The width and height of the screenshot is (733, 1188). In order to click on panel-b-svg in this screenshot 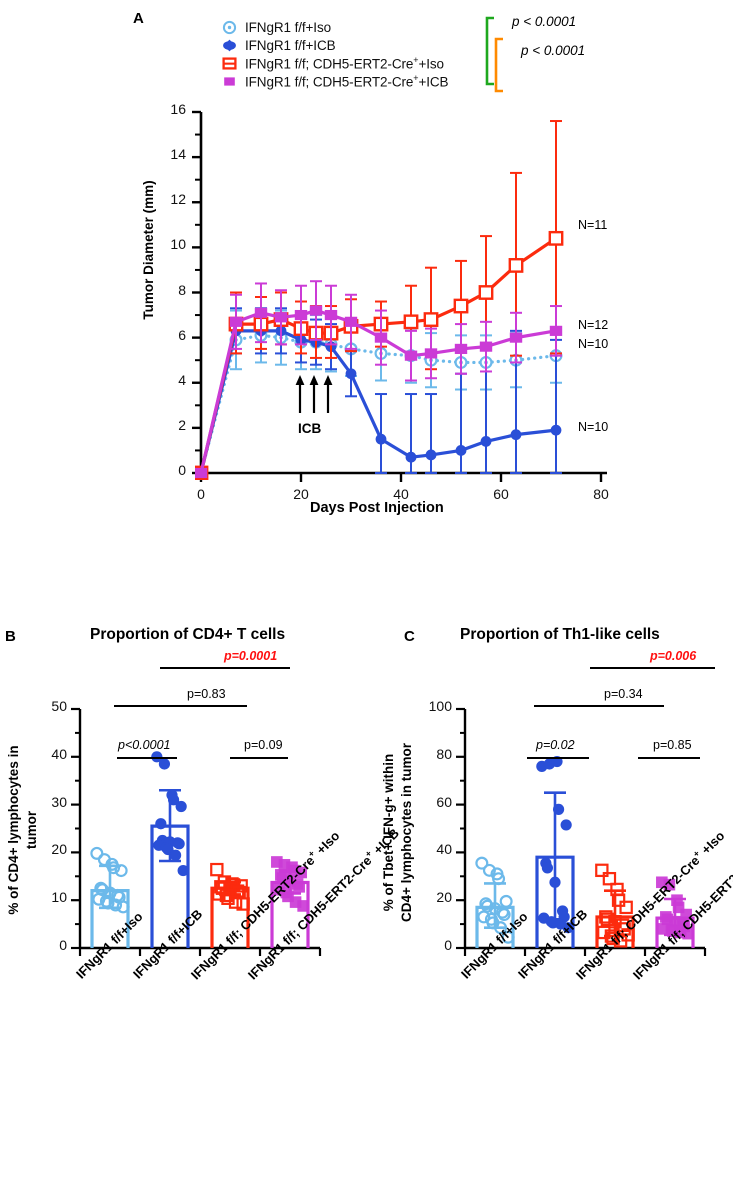, I will do `click(196, 831)`.